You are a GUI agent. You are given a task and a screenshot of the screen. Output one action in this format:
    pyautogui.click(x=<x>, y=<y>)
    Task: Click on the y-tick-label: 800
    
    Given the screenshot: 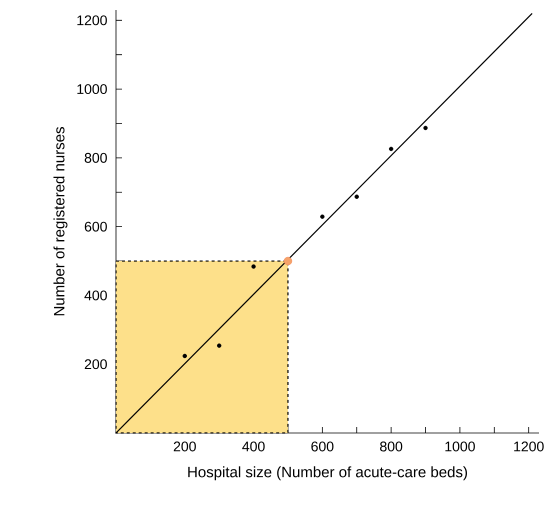 What is the action you would take?
    pyautogui.click(x=95, y=157)
    